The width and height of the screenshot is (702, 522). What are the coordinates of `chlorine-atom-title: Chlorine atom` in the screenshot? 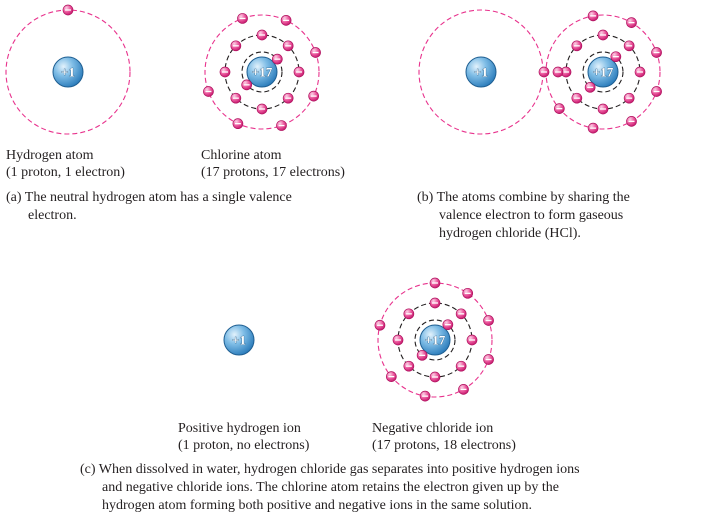 It's located at (241, 155).